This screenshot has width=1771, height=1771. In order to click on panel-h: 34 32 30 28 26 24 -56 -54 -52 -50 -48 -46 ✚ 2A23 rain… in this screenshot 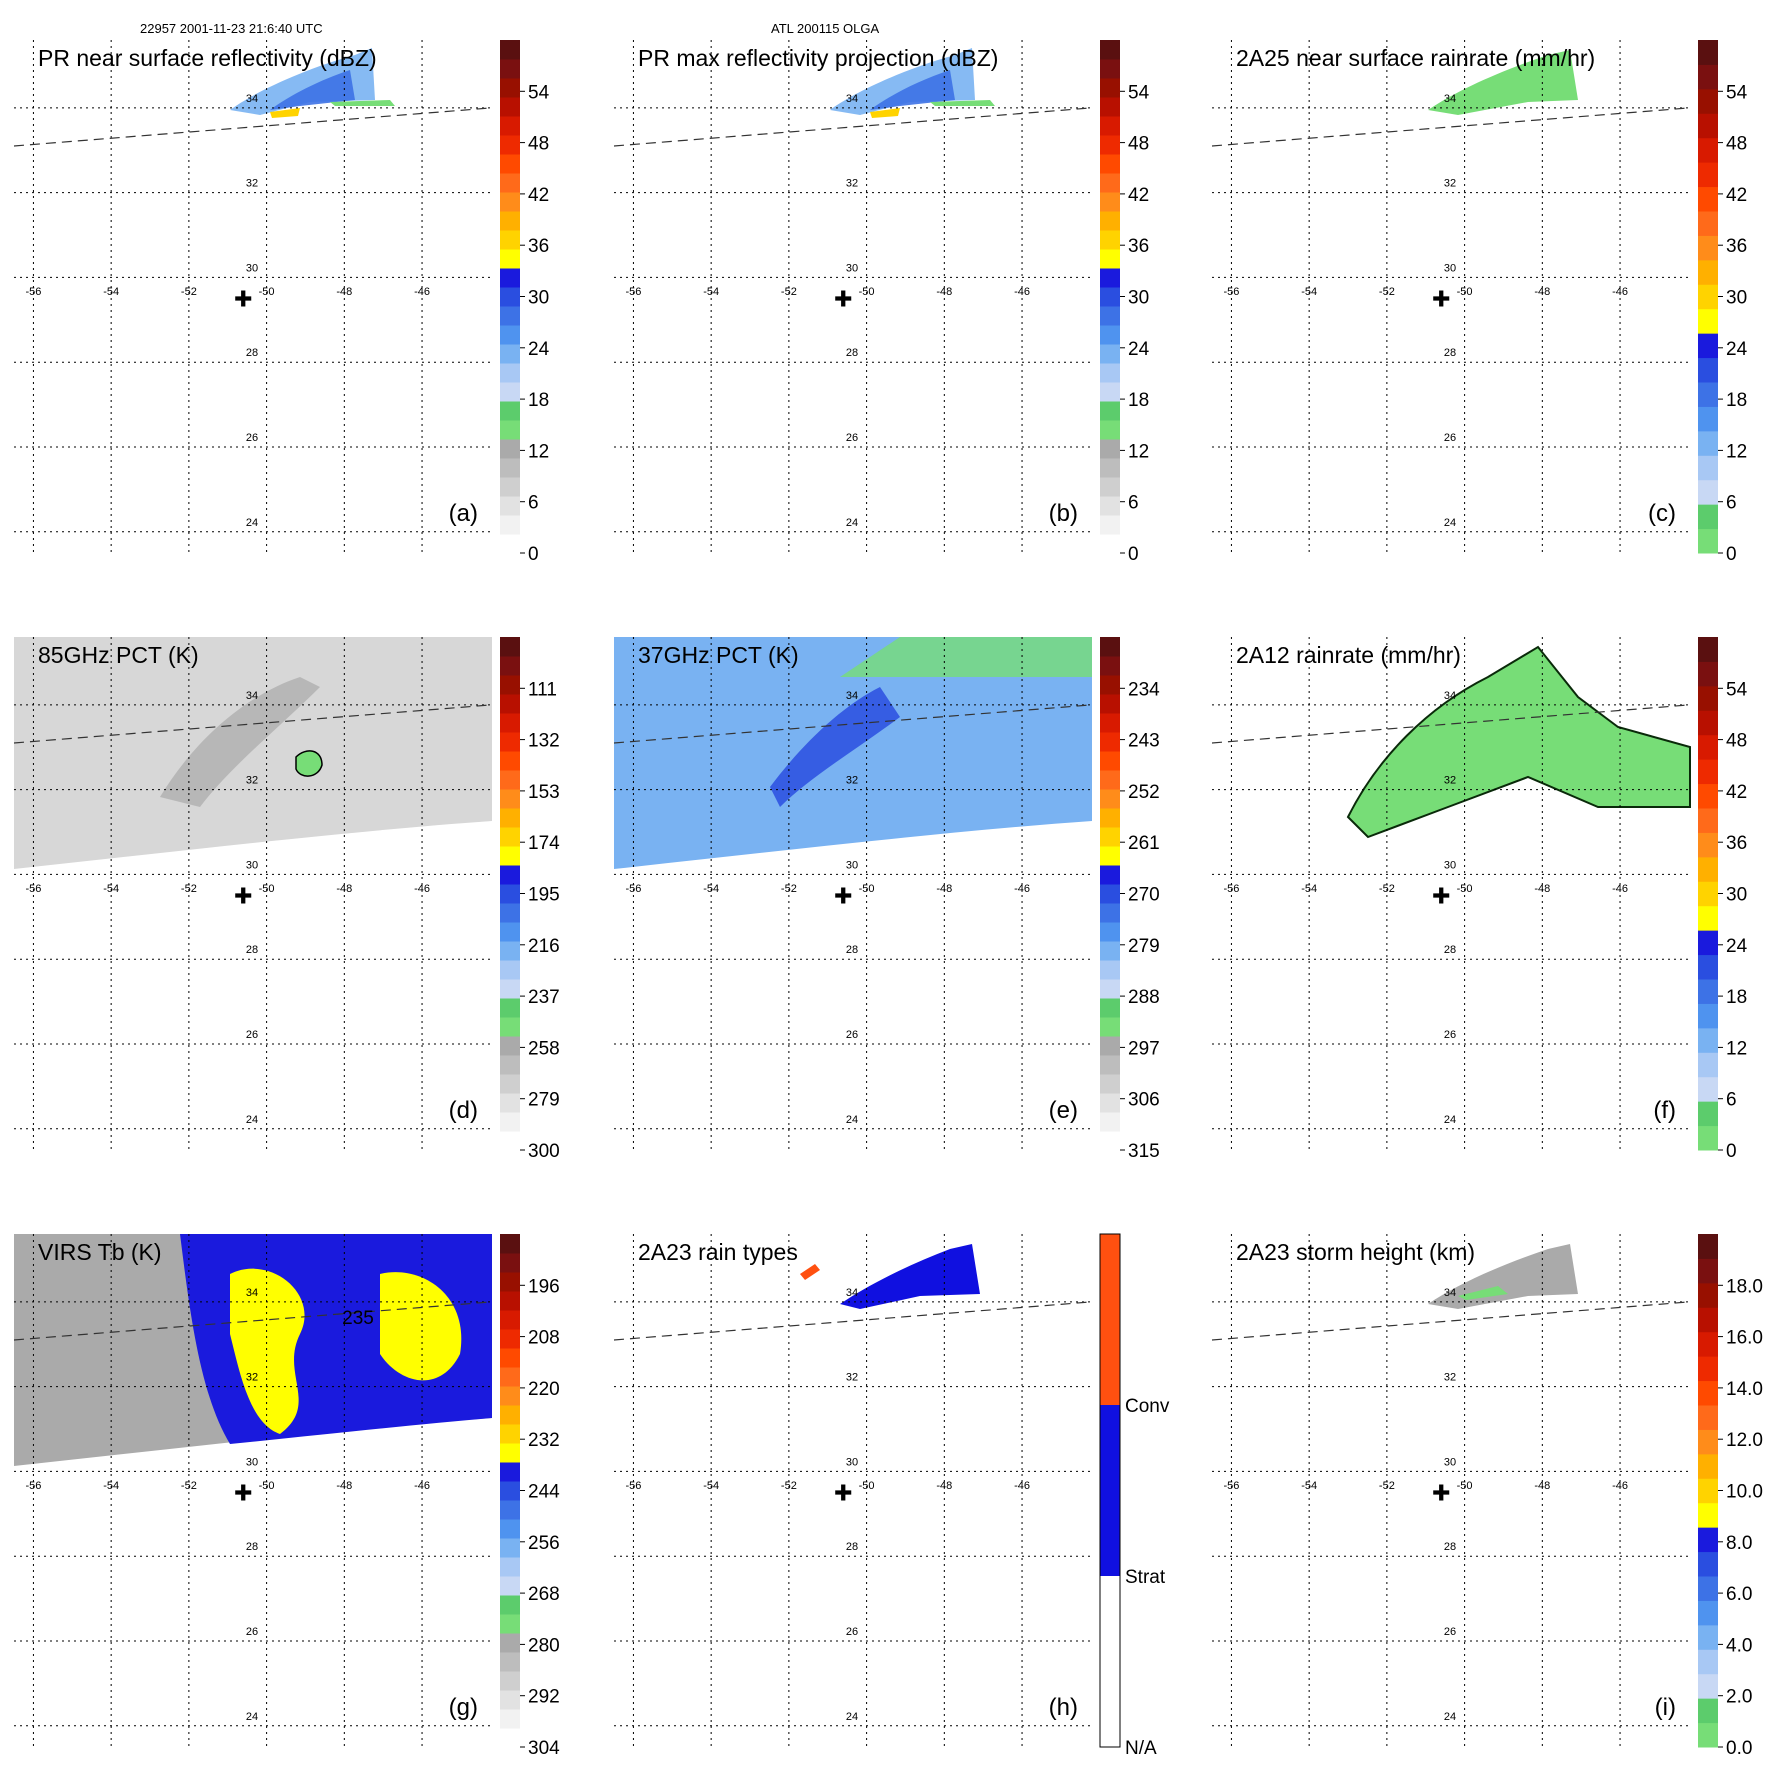, I will do `click(891, 1496)`.